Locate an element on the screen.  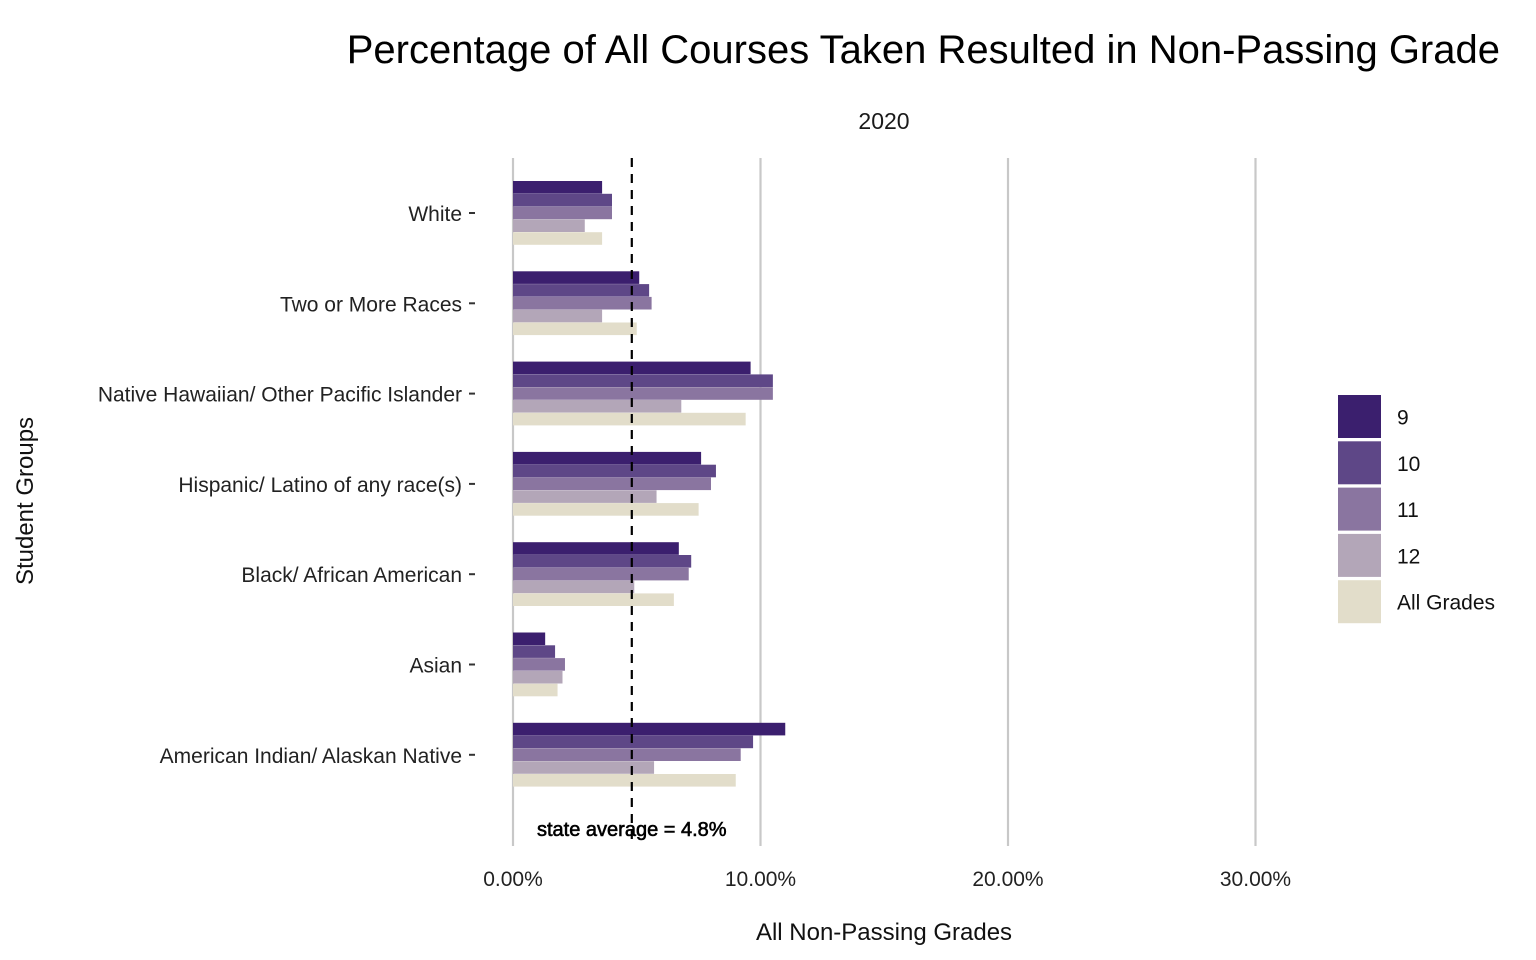
legend-label: 9 is located at coordinates (1403, 418).